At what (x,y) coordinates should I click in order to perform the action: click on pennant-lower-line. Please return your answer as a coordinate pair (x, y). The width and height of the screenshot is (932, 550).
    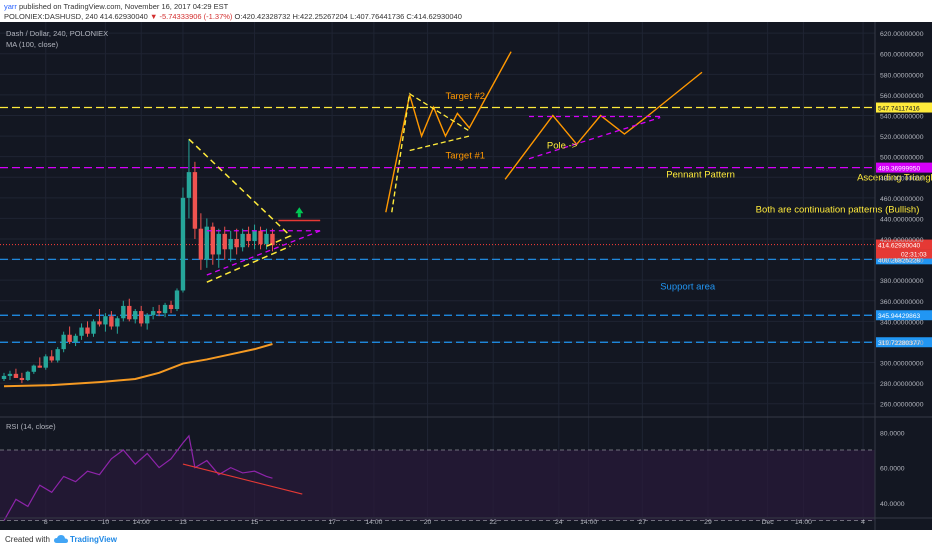
    Looking at the image, I should click on (248, 264).